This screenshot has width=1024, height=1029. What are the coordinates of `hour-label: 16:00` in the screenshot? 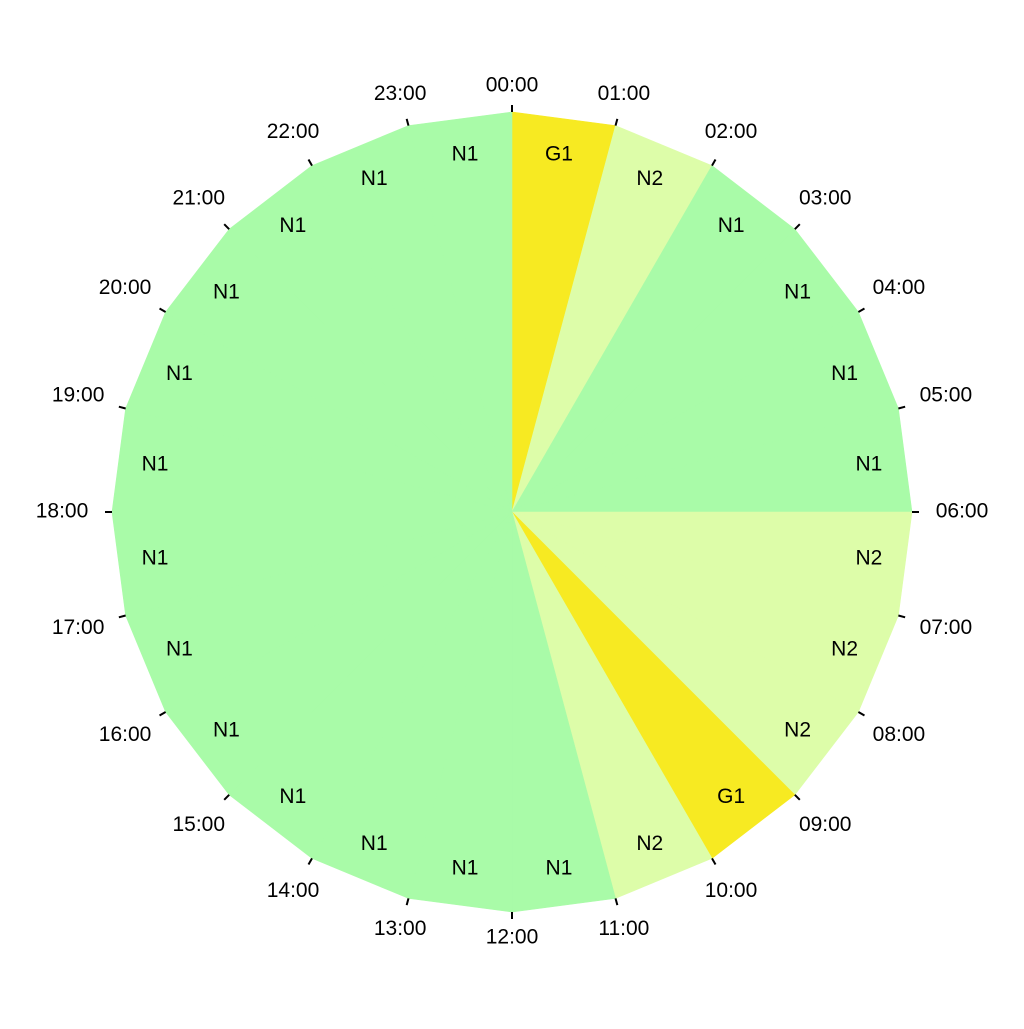 It's located at (125, 734).